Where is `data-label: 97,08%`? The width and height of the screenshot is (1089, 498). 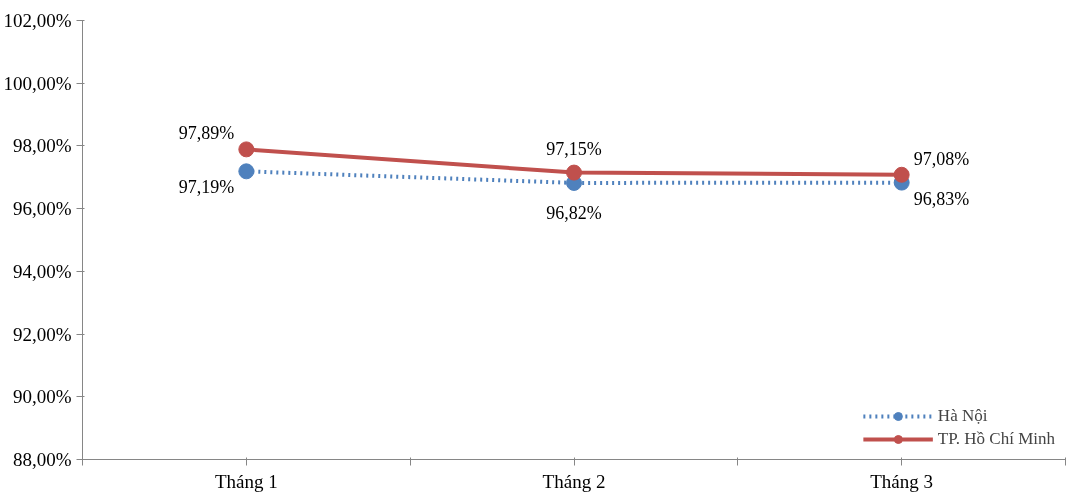 data-label: 97,08% is located at coordinates (941, 158).